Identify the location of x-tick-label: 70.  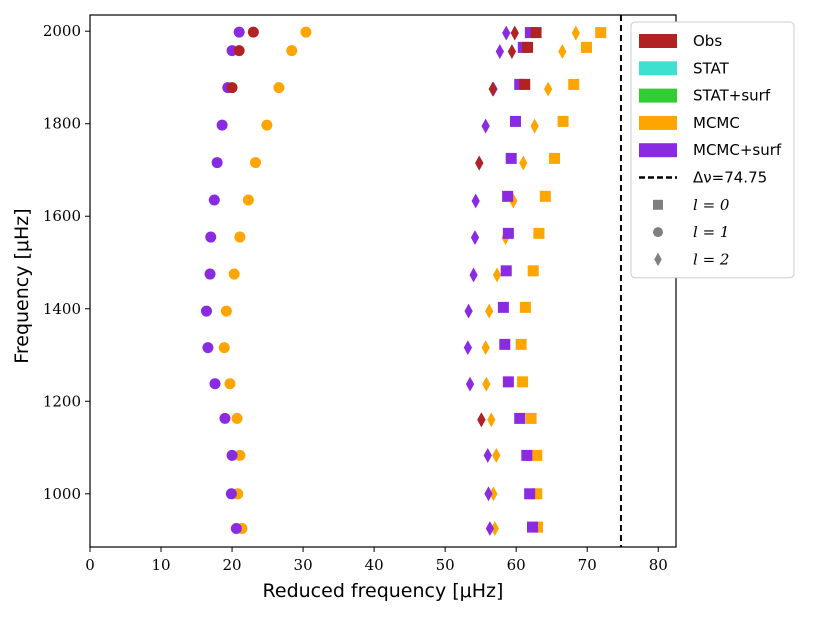
(587, 565).